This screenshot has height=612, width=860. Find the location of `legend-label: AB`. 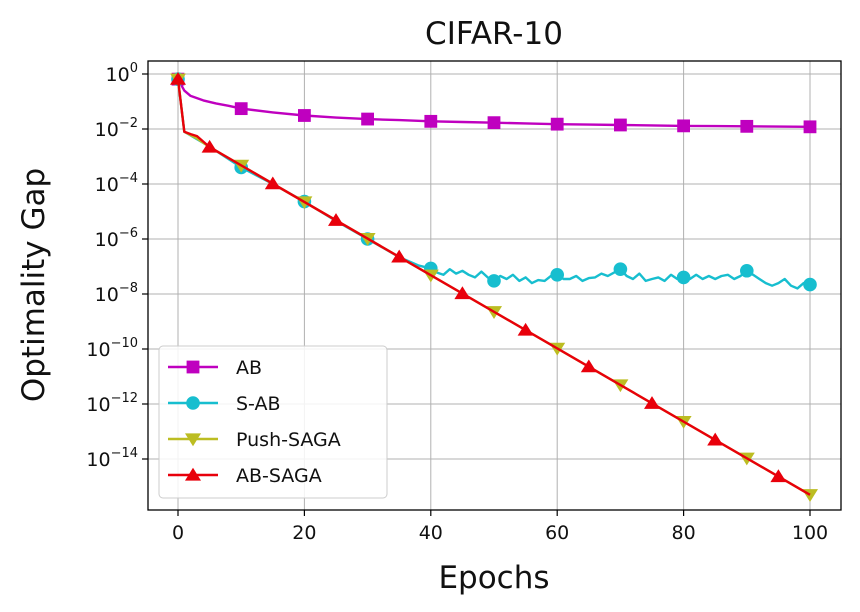

legend-label: AB is located at coordinates (249, 368).